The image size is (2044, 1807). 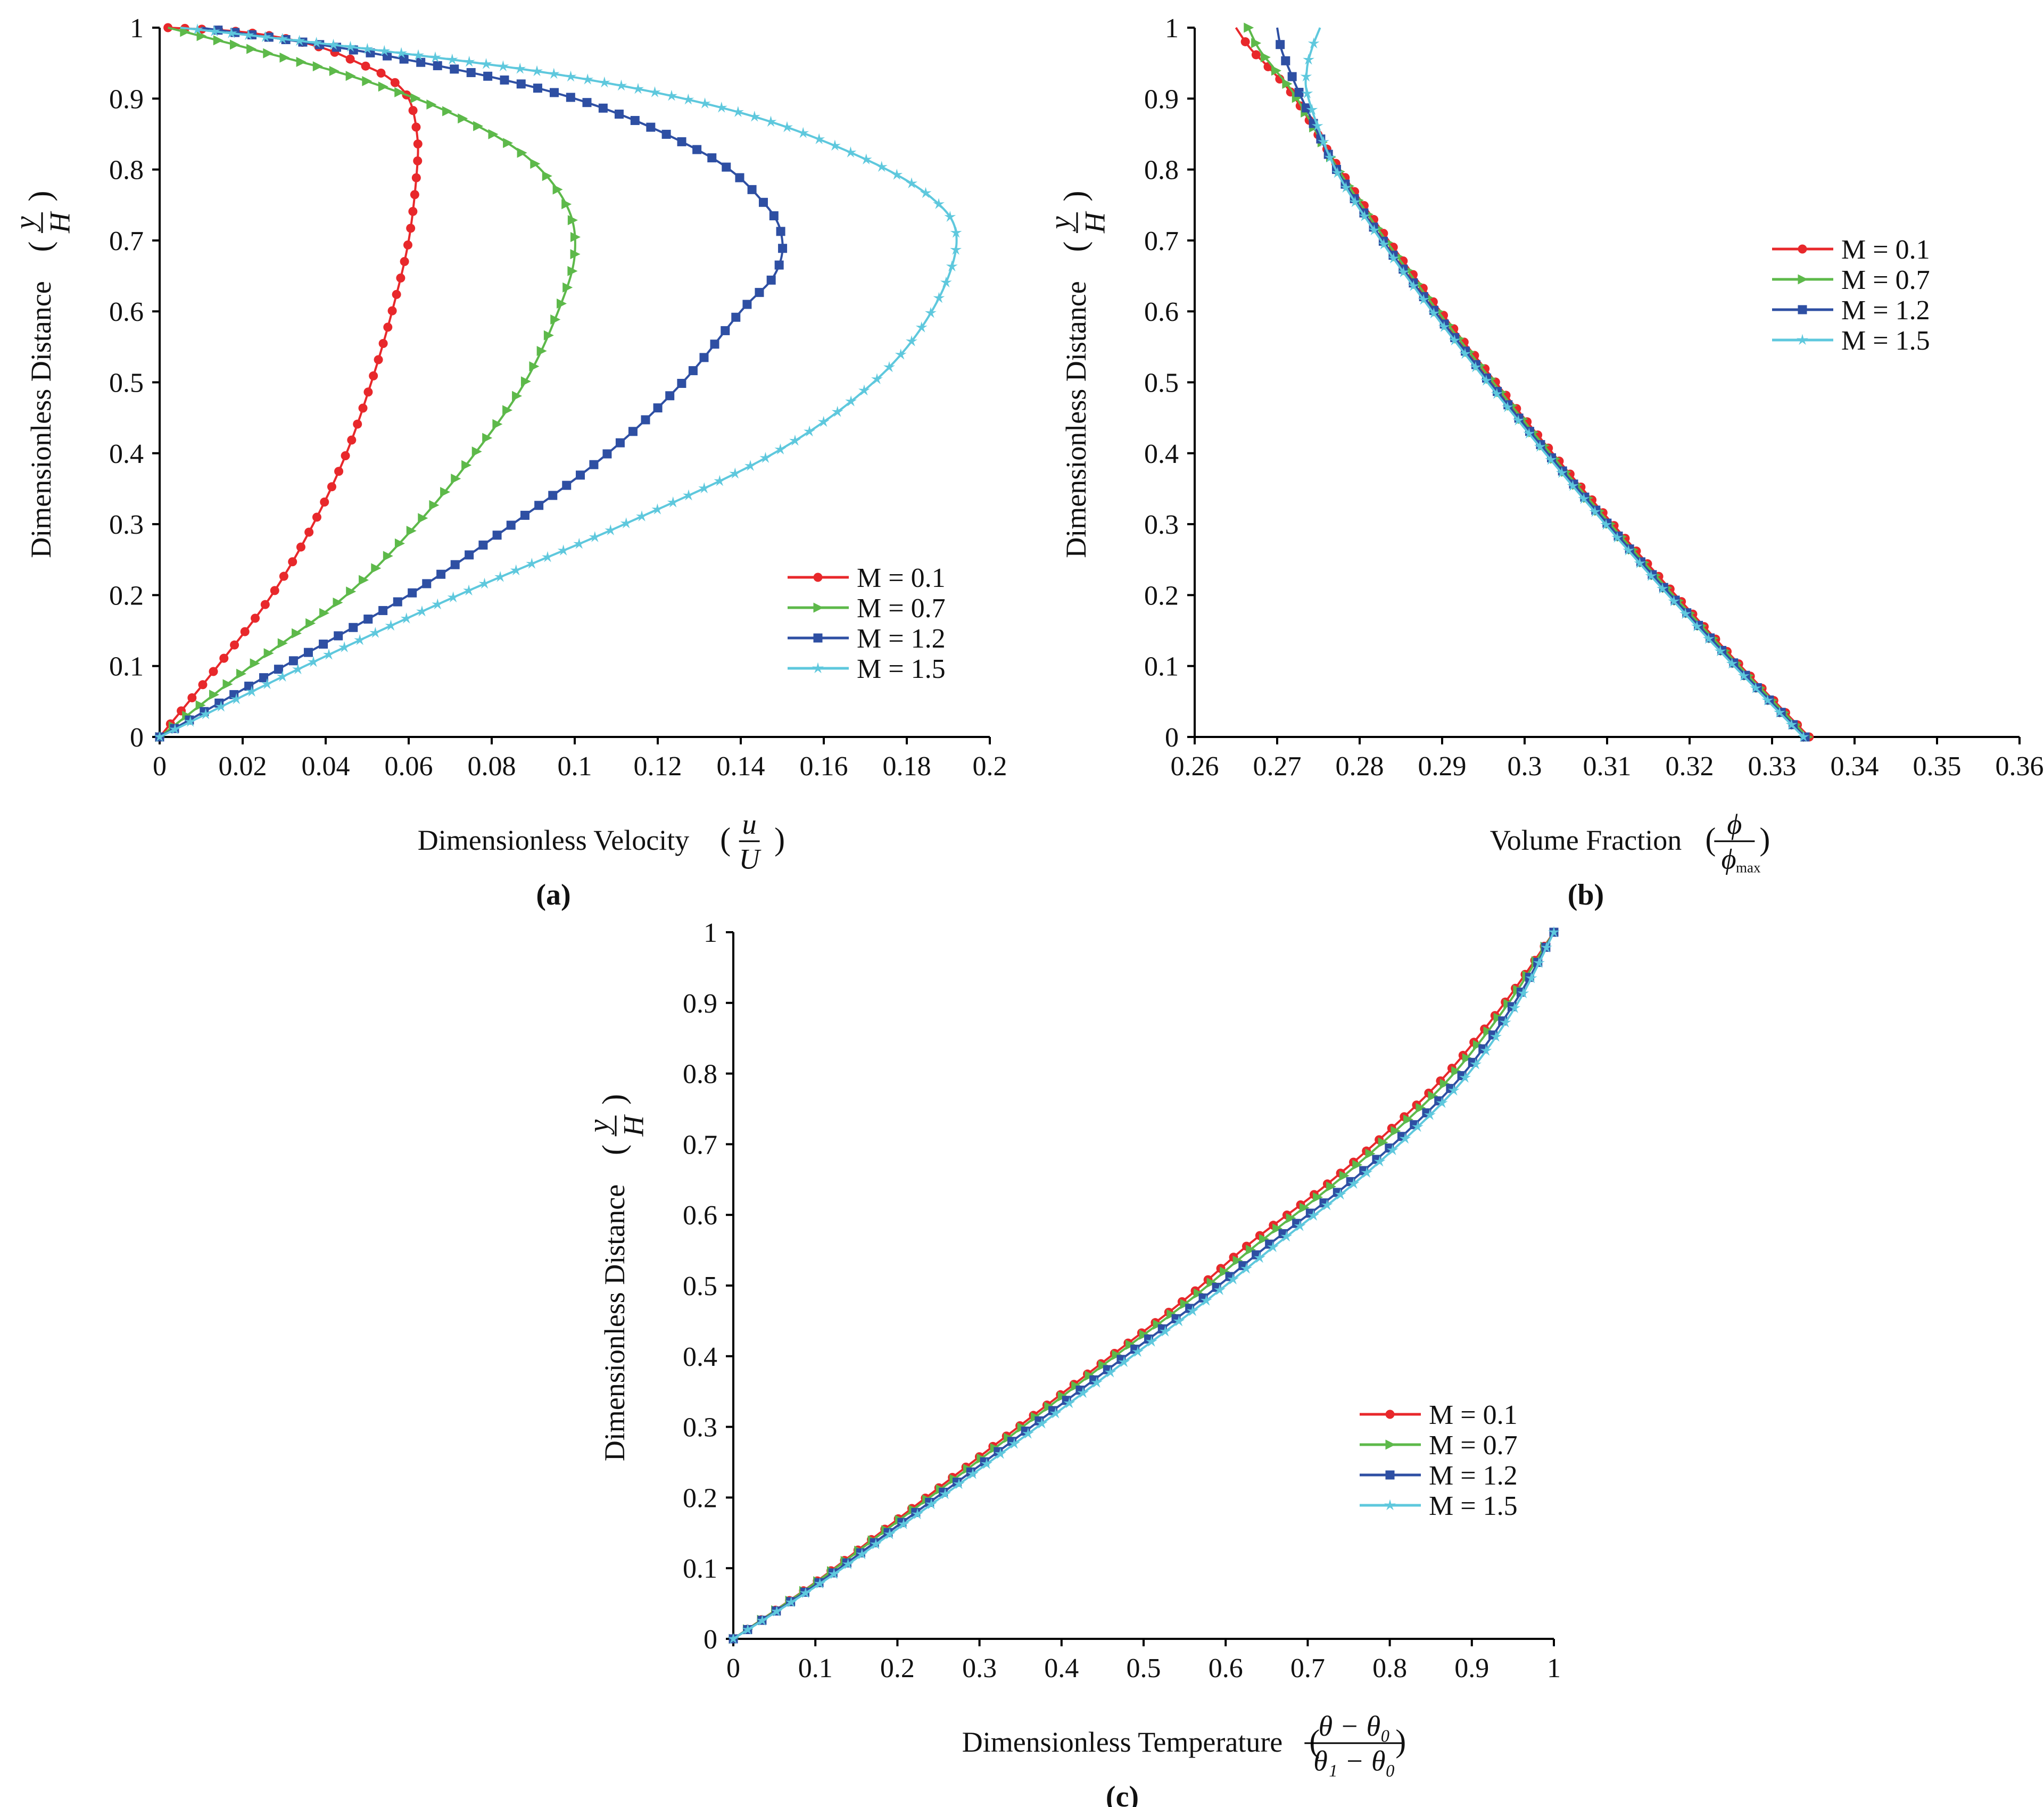 I want to click on legend-label: M = 1.5, so click(x=1473, y=1506).